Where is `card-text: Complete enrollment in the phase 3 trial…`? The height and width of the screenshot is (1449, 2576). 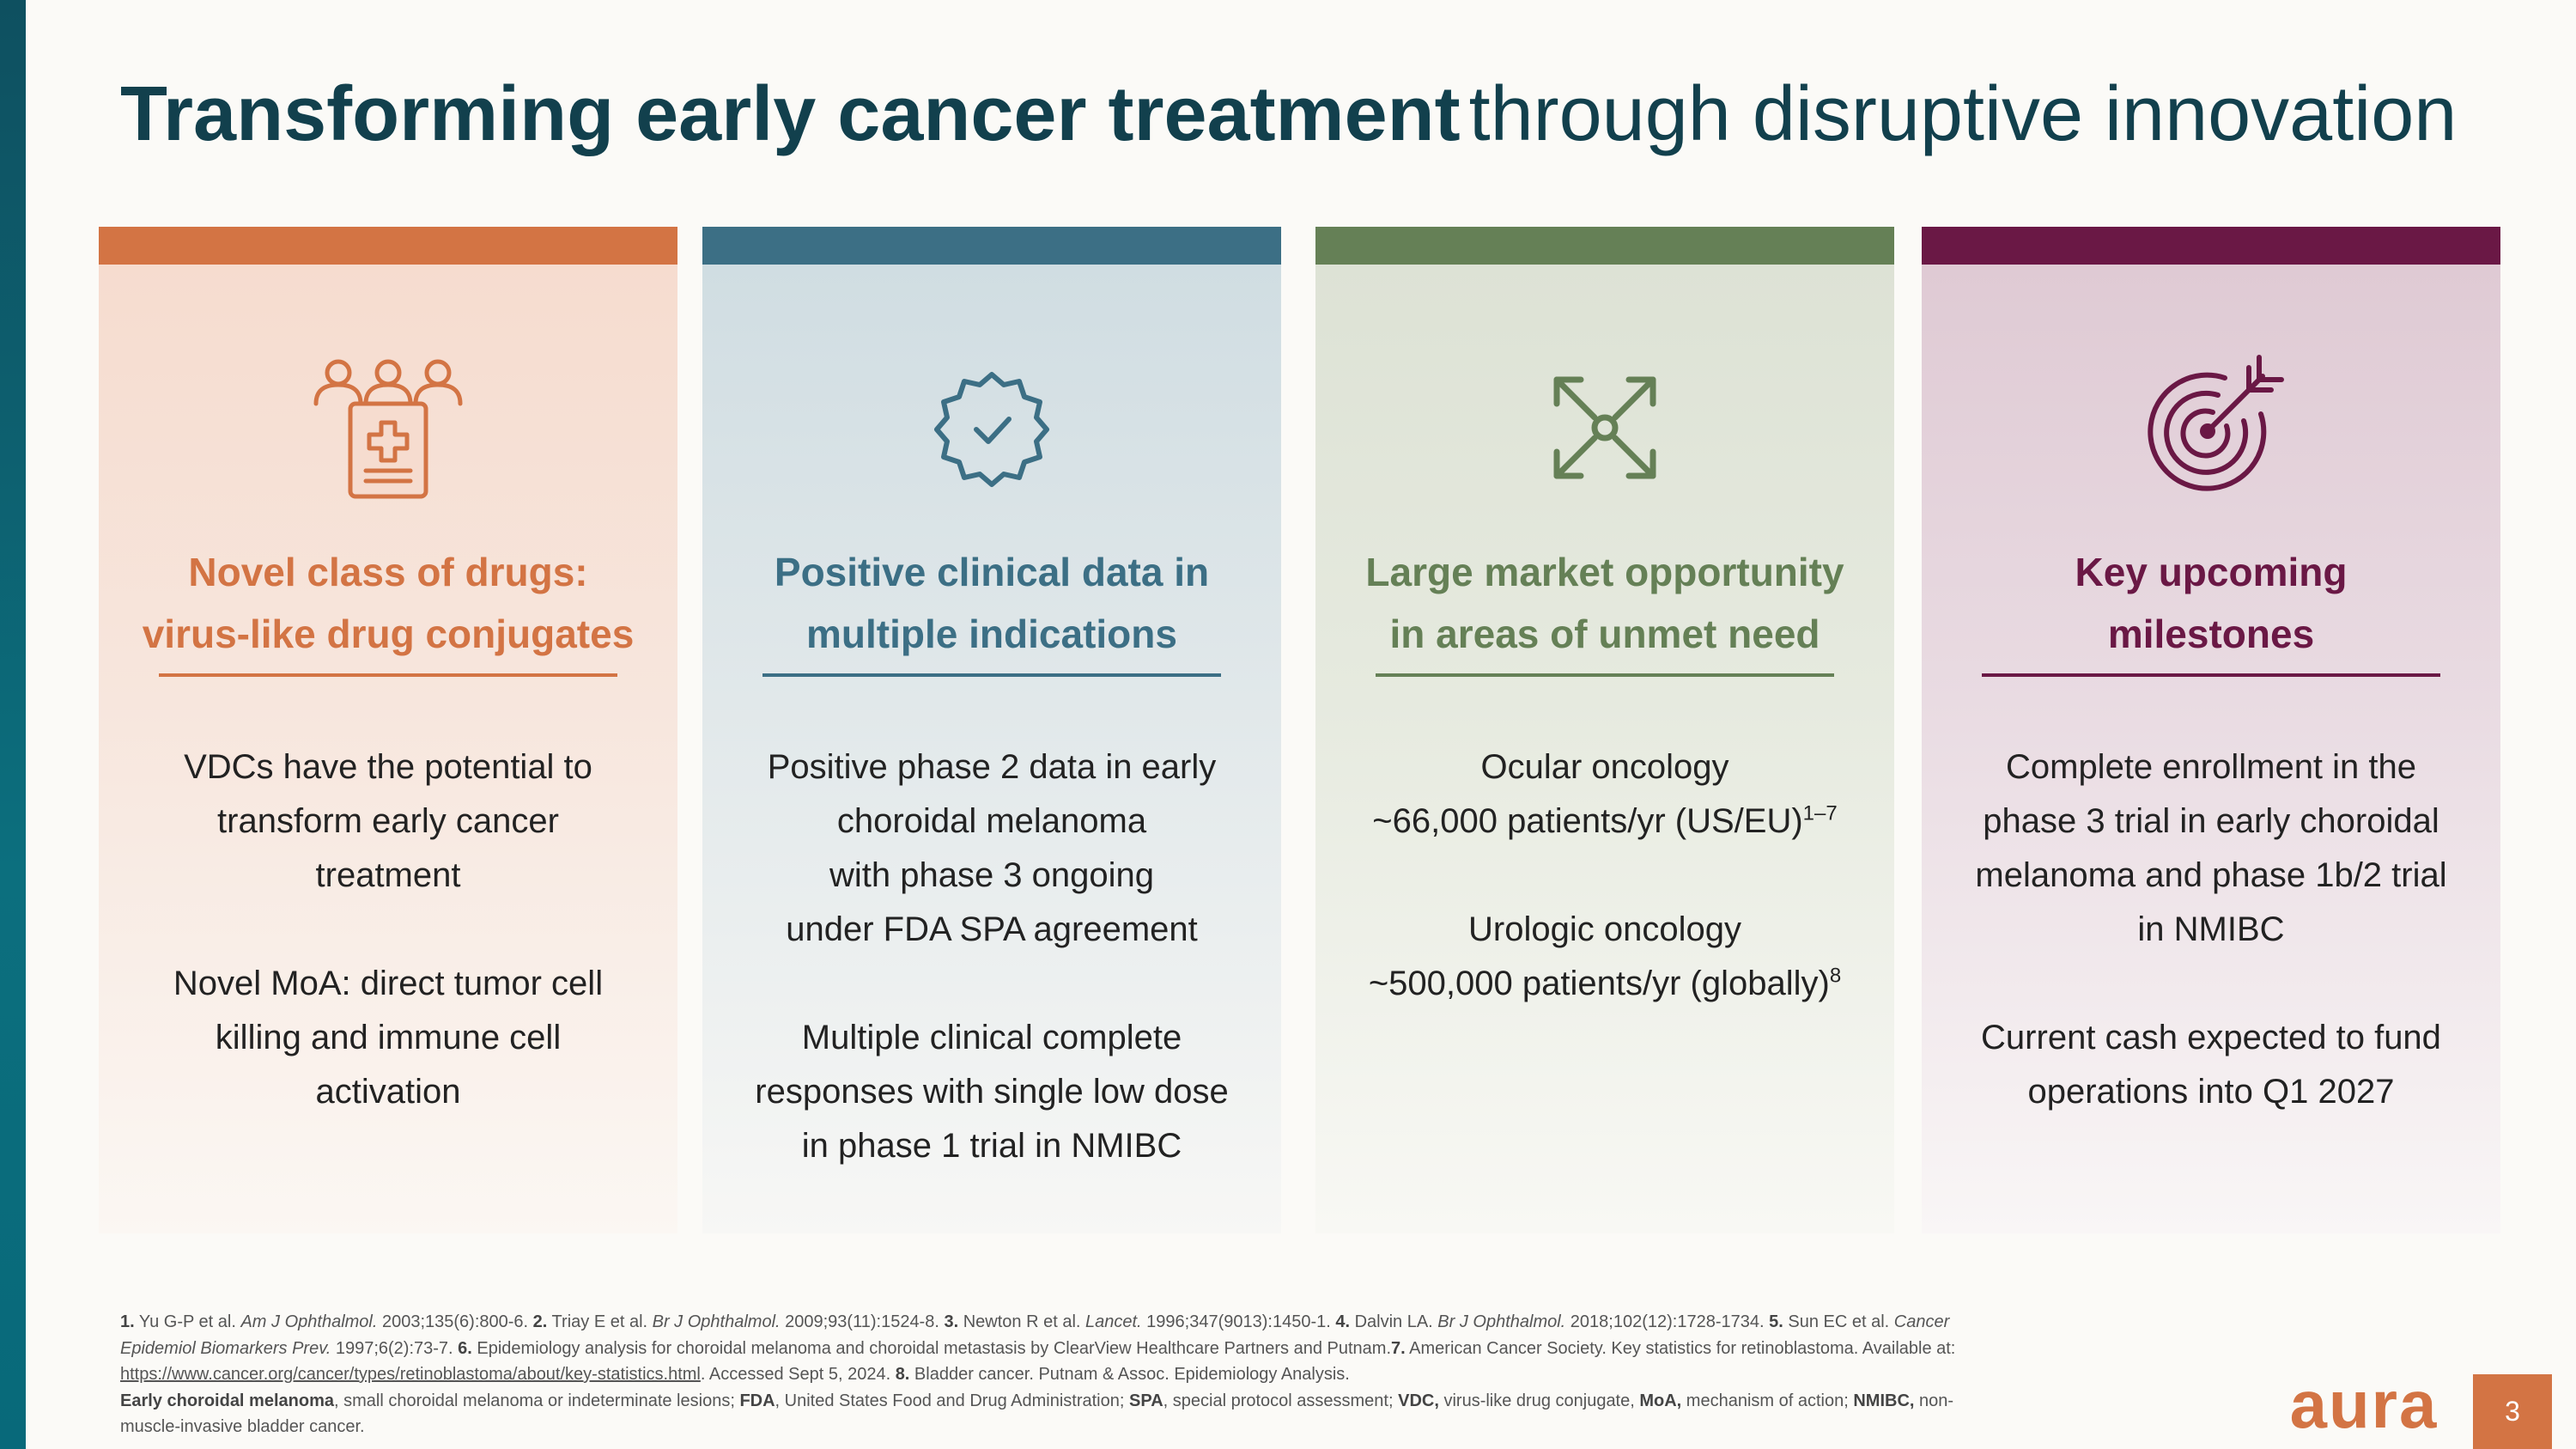 card-text: Complete enrollment in the phase 3 trial… is located at coordinates (2211, 929).